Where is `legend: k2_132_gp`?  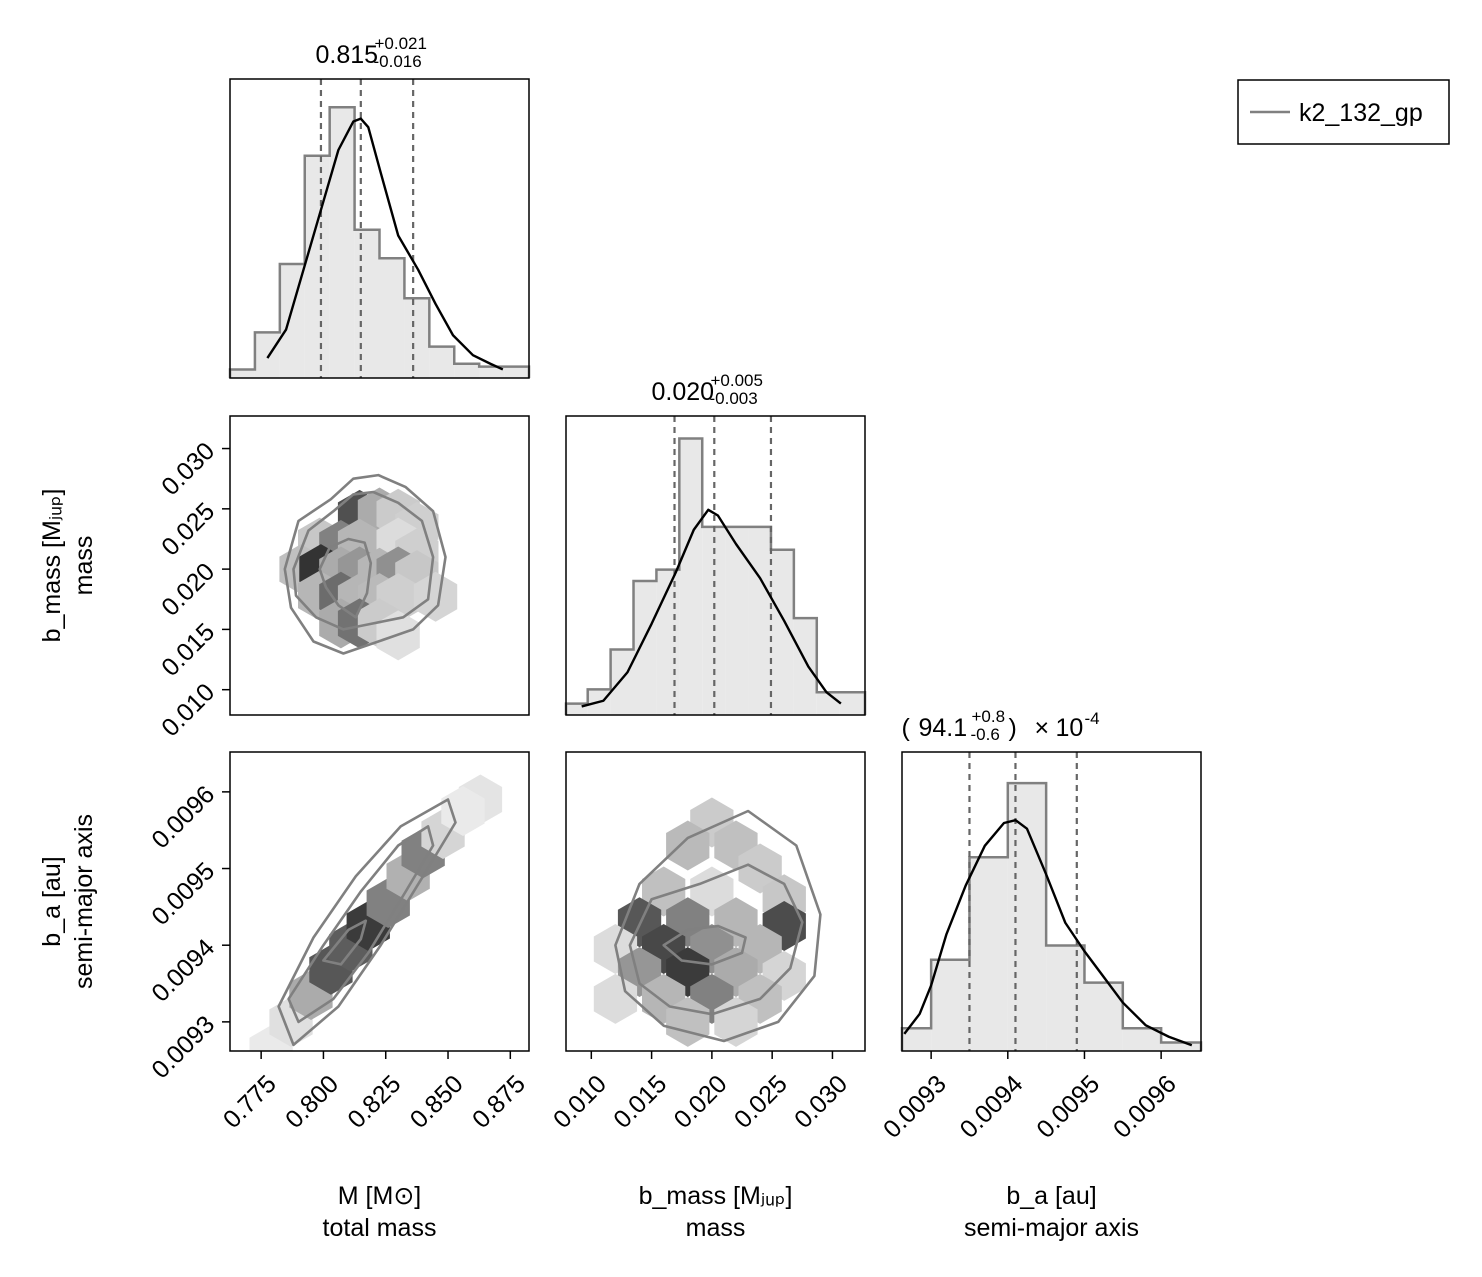 legend: k2_132_gp is located at coordinates (1343, 112).